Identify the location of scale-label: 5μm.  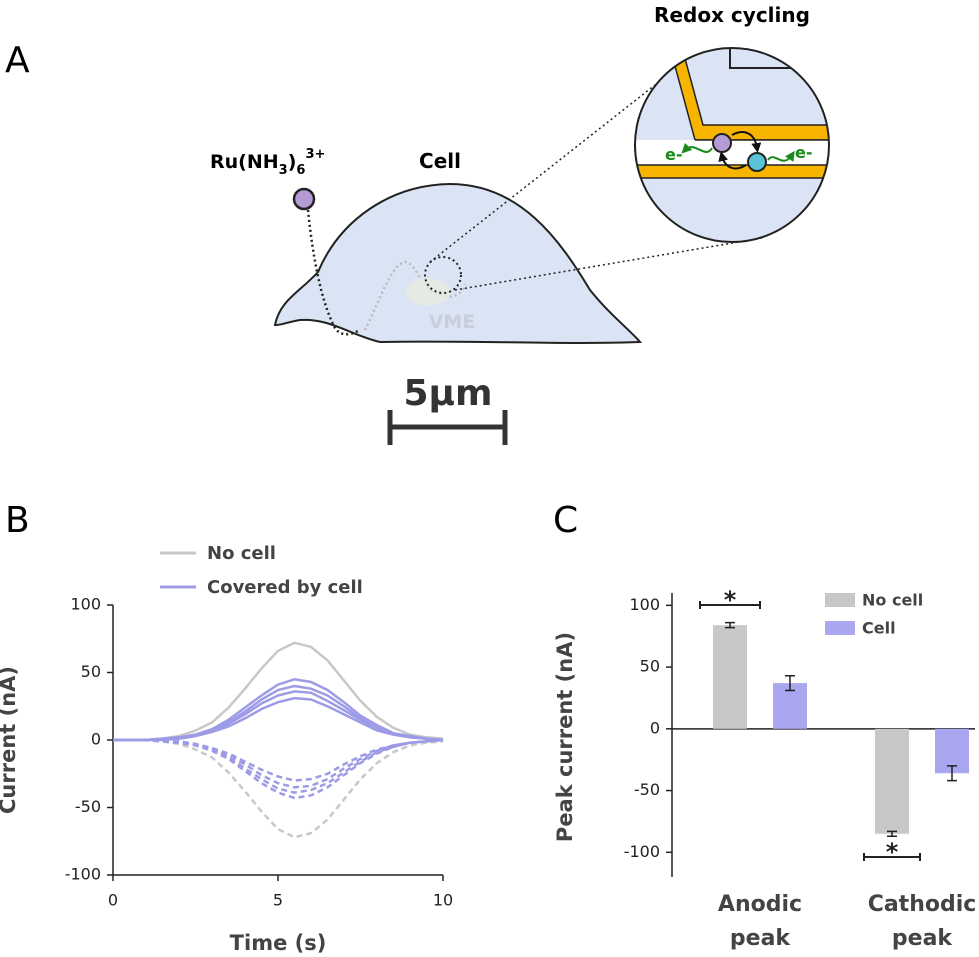
(447, 393).